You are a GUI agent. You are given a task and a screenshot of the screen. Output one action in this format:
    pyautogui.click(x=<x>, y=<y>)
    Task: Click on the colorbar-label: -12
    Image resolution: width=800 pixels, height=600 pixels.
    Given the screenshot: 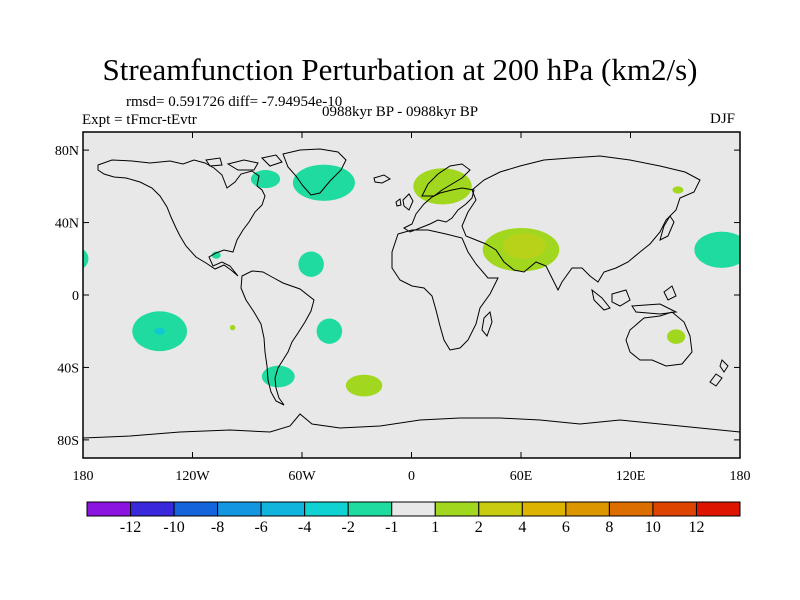 What is the action you would take?
    pyautogui.click(x=130, y=527)
    